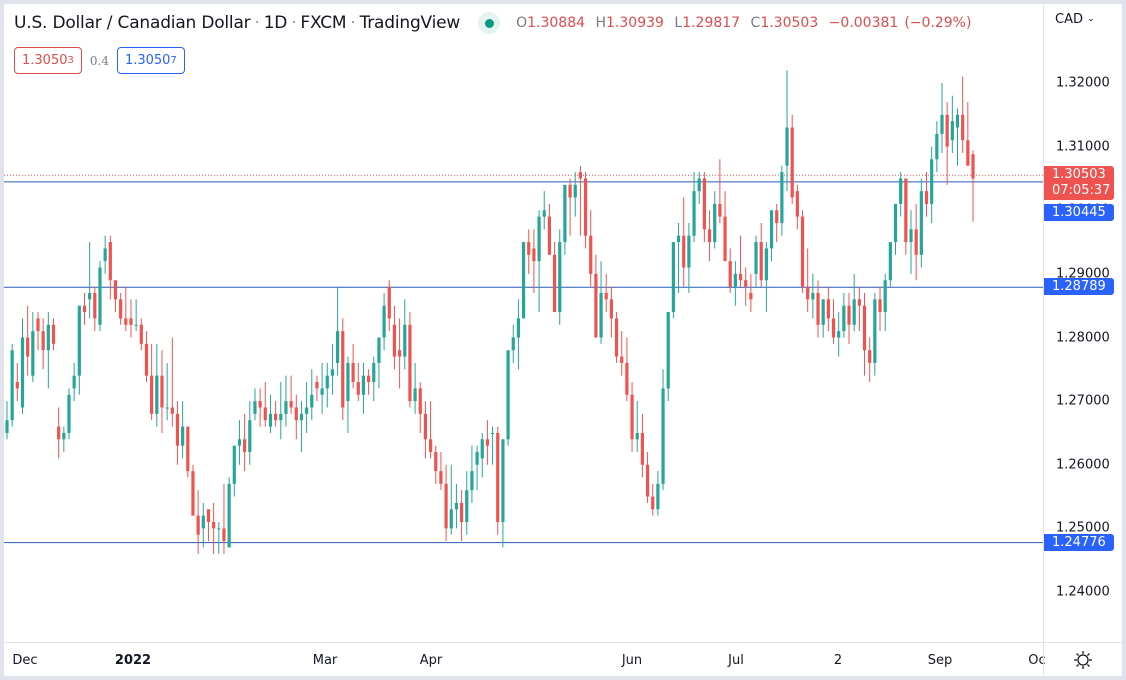  Describe the element at coordinates (99, 60) in the screenshot. I see `buy-sell-panel: 1.3050 3 0.4 1.3050 7` at that location.